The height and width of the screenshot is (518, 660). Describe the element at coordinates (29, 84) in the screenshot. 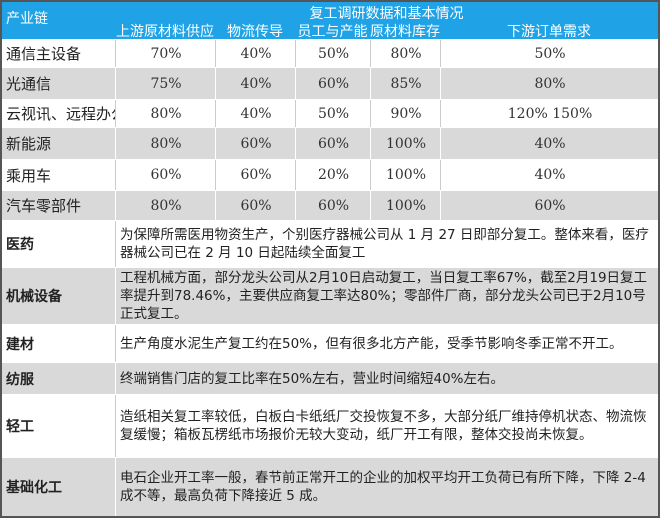

I see `row-label: 光通信` at that location.